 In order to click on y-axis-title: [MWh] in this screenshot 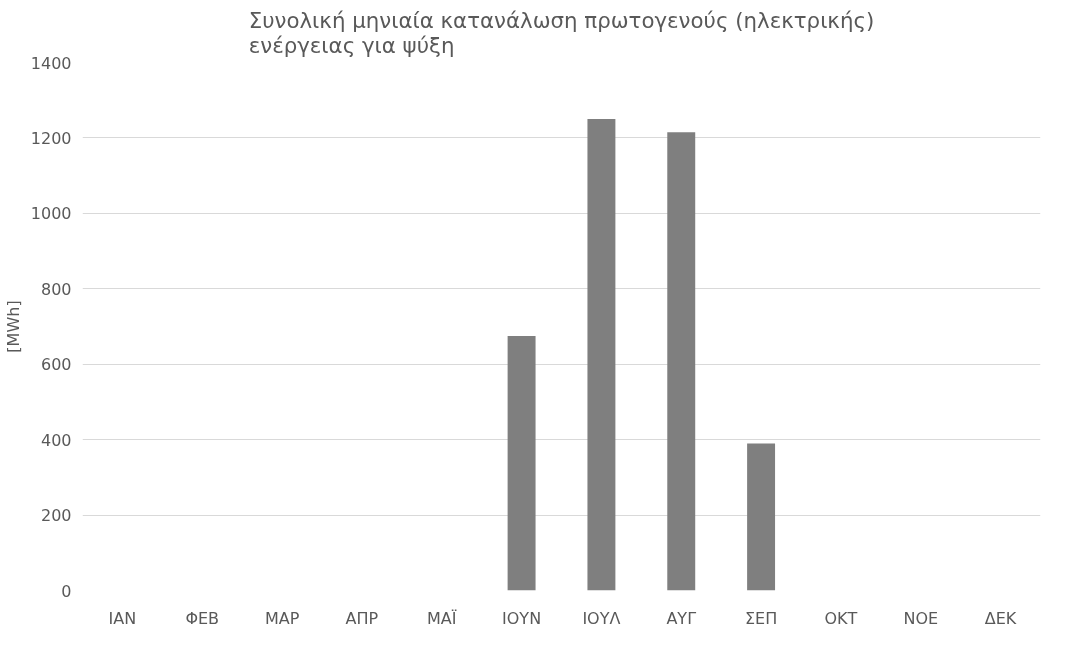, I will do `click(13, 326)`.